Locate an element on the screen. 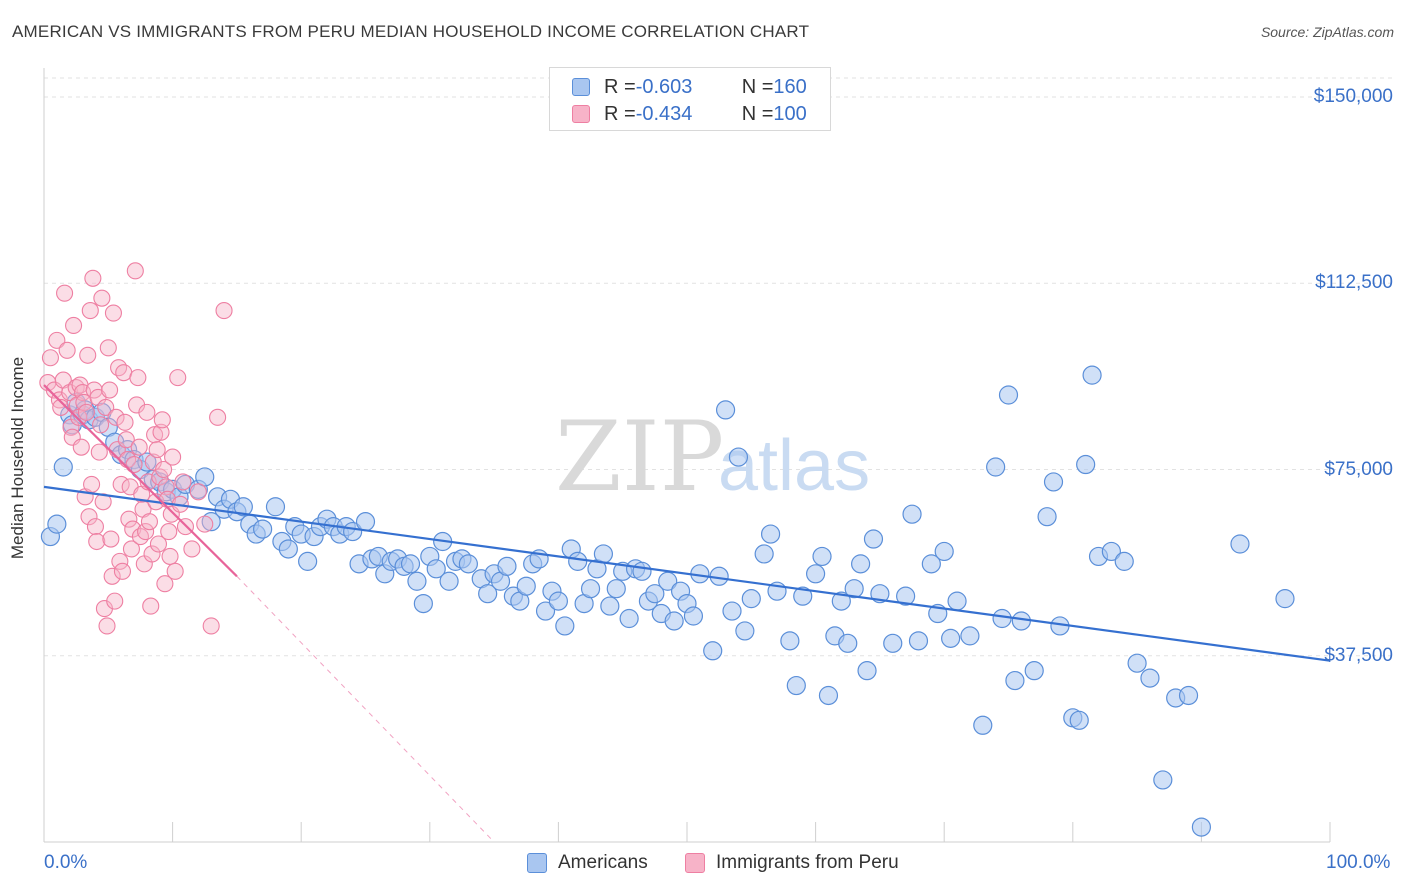 This screenshot has height=892, width=1406. americans-swatch is located at coordinates (581, 87).